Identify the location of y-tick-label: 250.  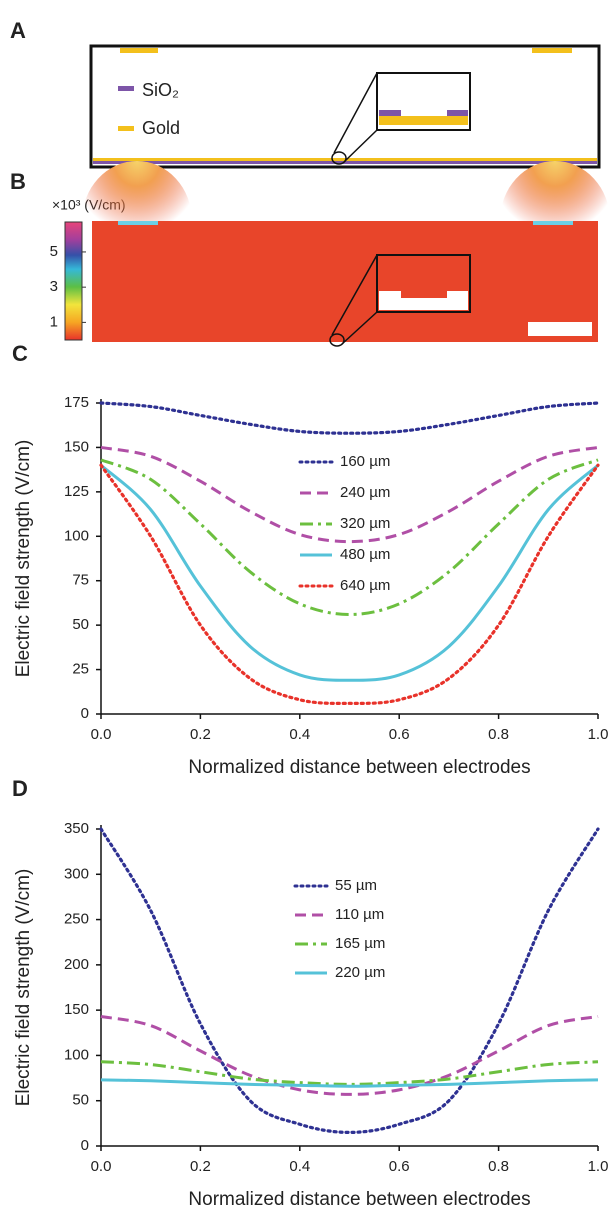
(76, 919).